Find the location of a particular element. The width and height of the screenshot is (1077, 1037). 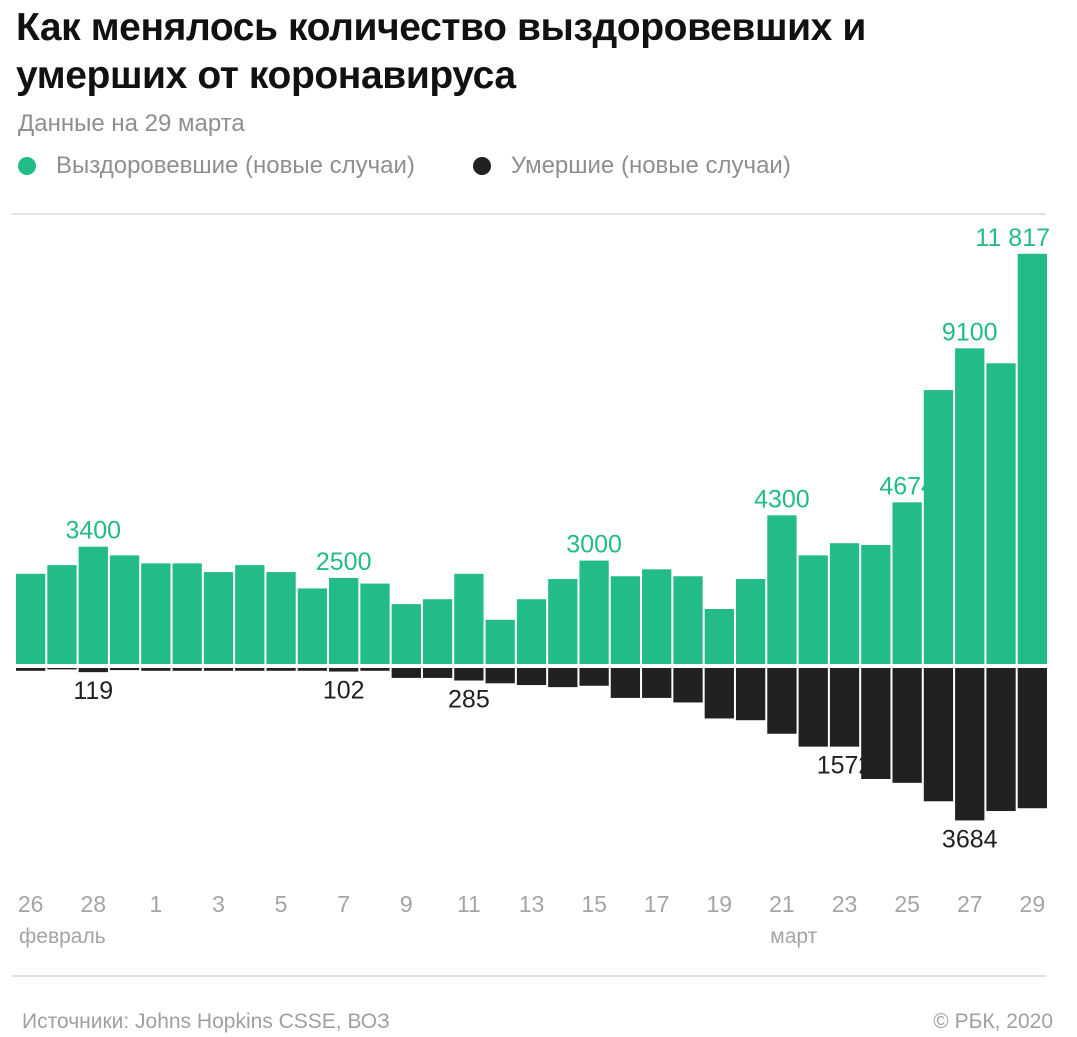

legend-item-deaths: Умершие (новые случаи) is located at coordinates (631, 166).